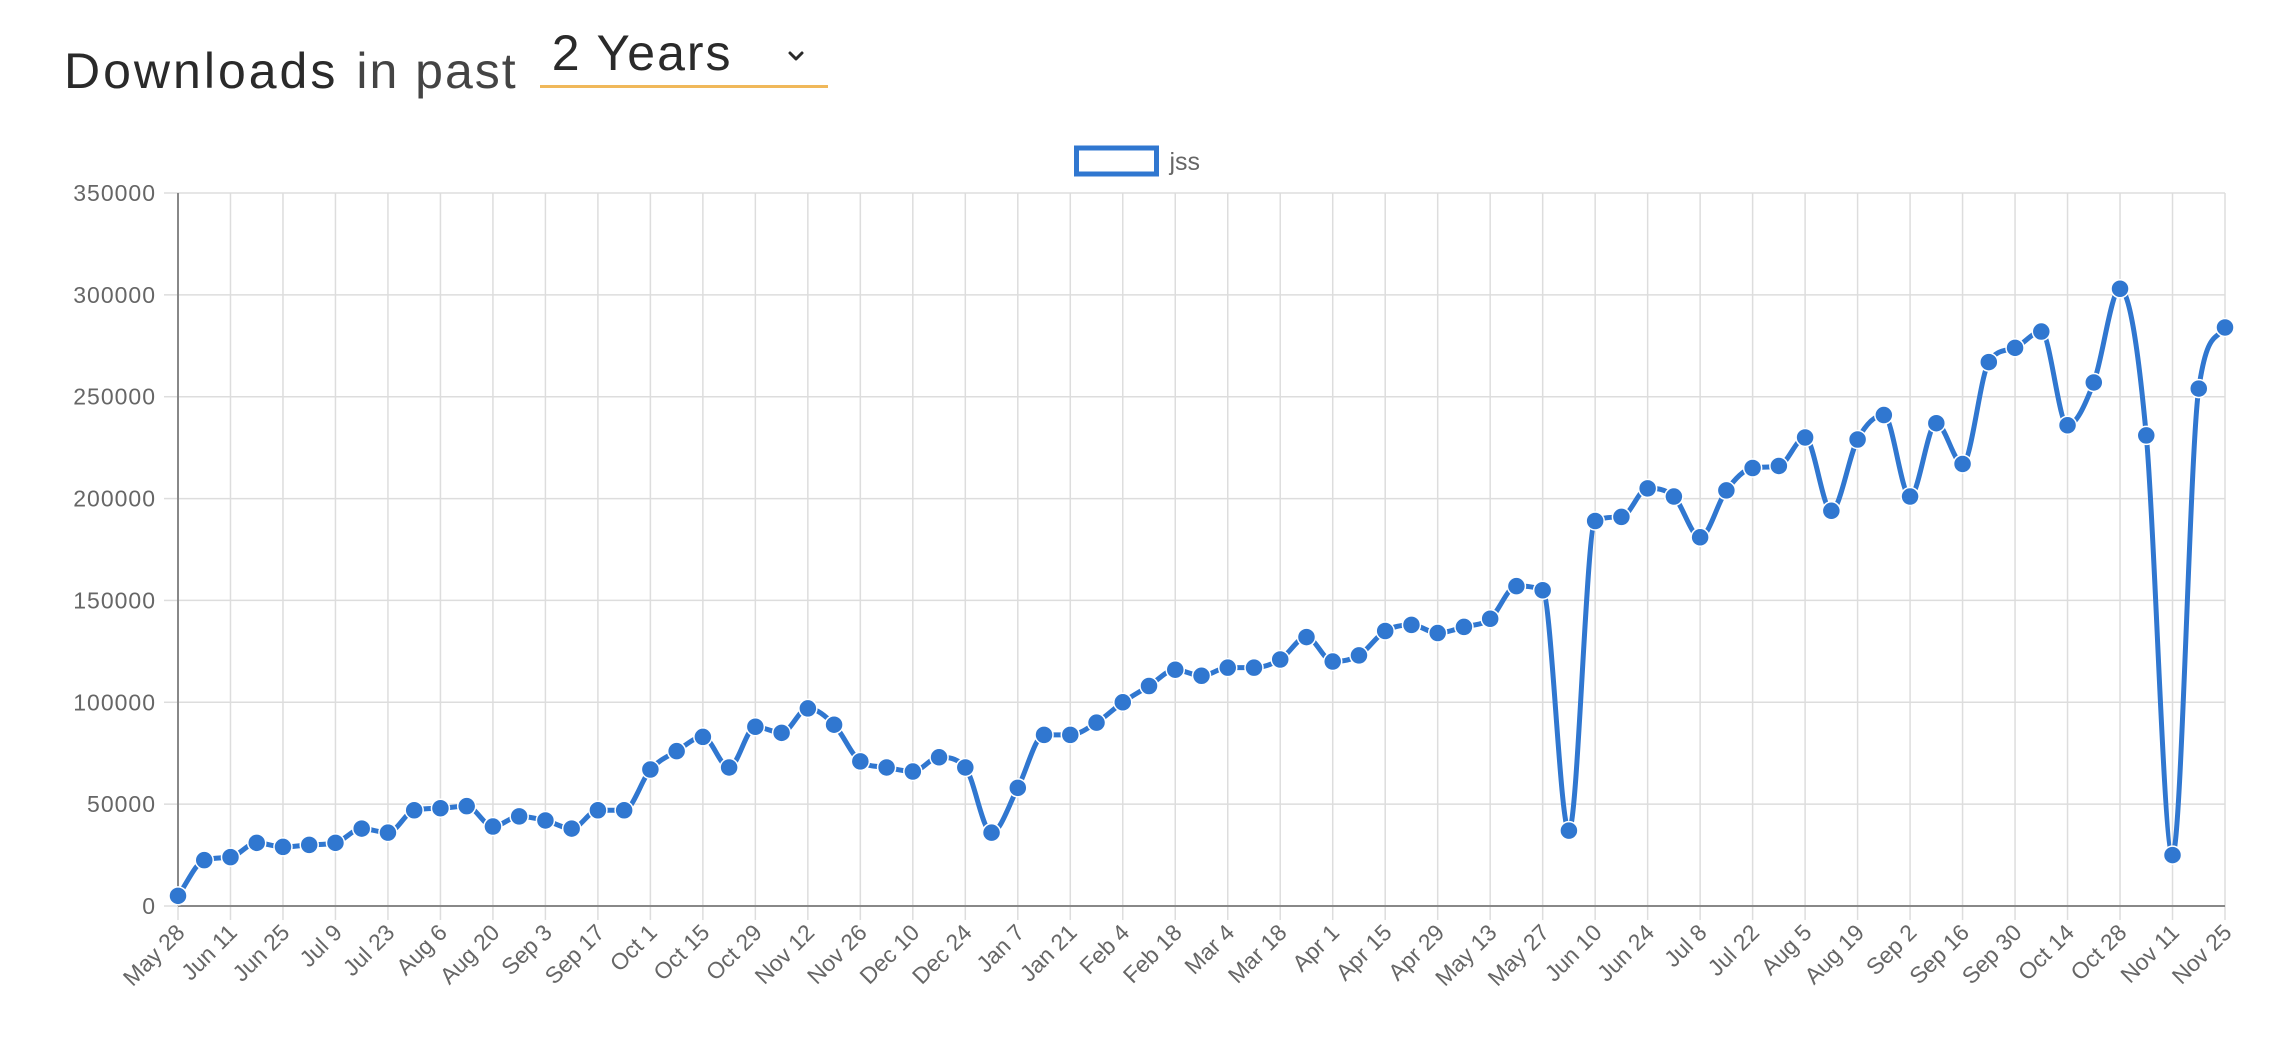  I want to click on x-tick-label: May 28, so click(154, 955).